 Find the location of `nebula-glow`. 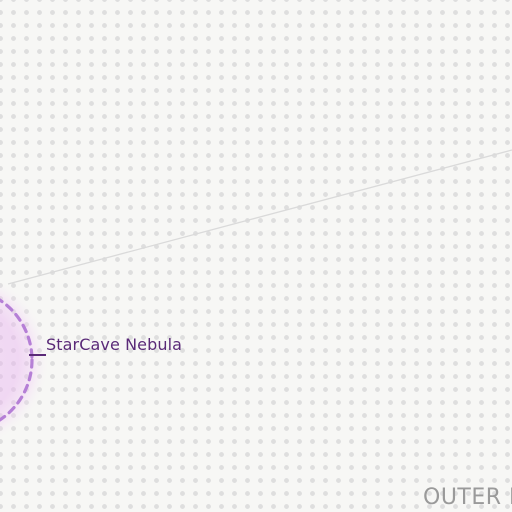

nebula-glow is located at coordinates (25, 360).